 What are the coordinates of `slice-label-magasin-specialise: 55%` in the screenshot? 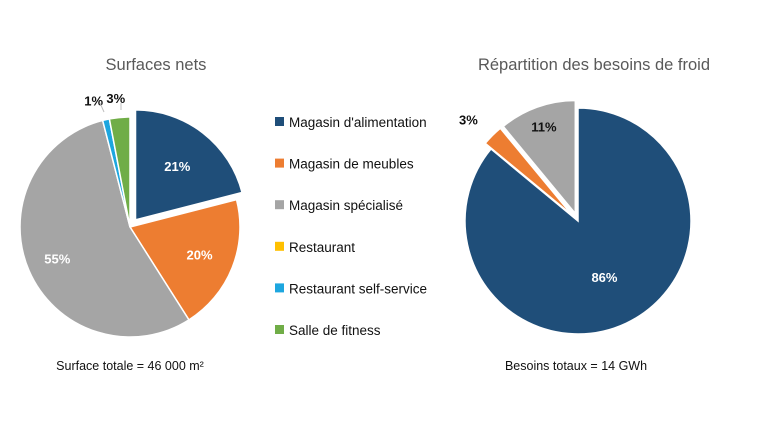 It's located at (57, 258).